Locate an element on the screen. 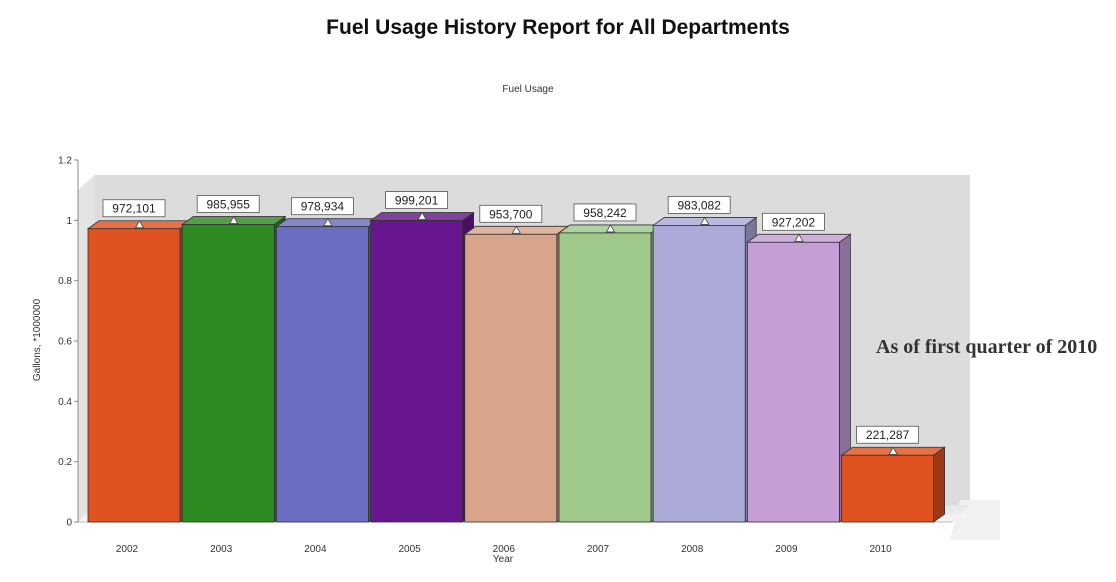  data-label-2010: 221,287 is located at coordinates (888, 435).